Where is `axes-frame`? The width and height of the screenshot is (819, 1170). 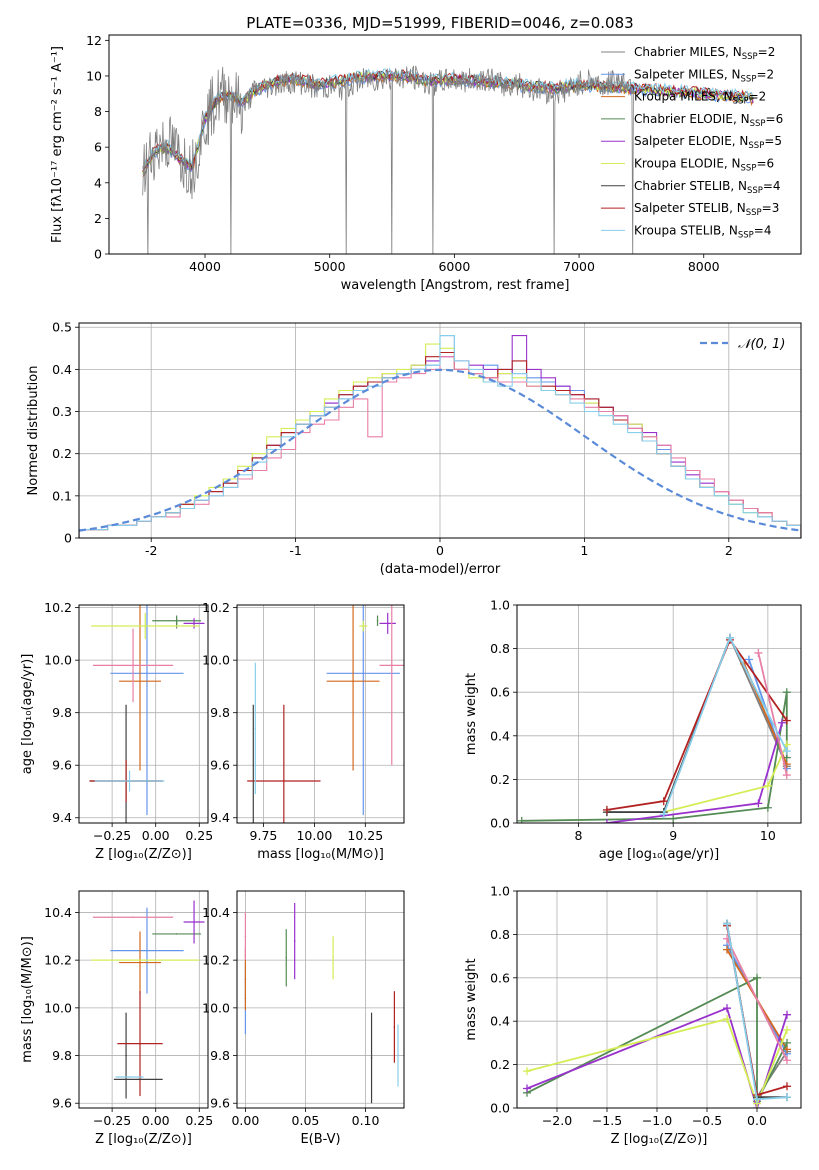
axes-frame is located at coordinates (143, 714).